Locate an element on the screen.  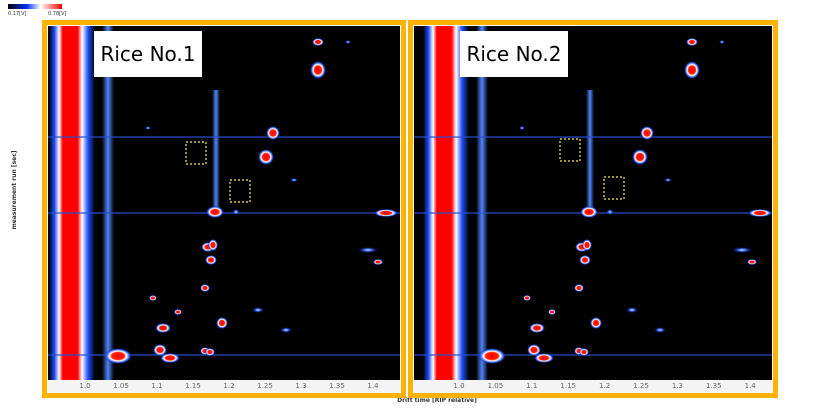
panel-label: Rice No.1 is located at coordinates (147, 54).